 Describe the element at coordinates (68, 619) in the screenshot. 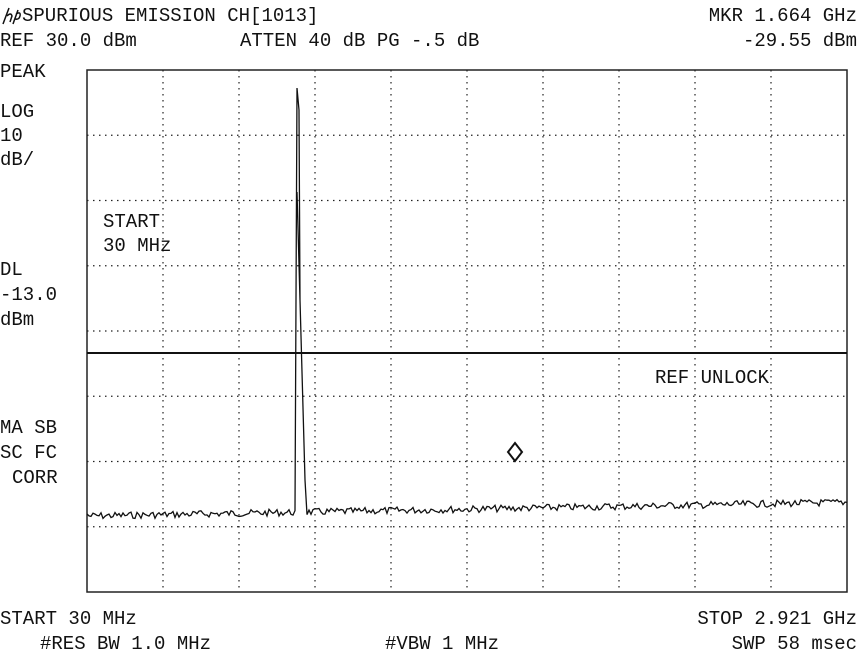

I see `start-freq: START 30 MHz` at that location.